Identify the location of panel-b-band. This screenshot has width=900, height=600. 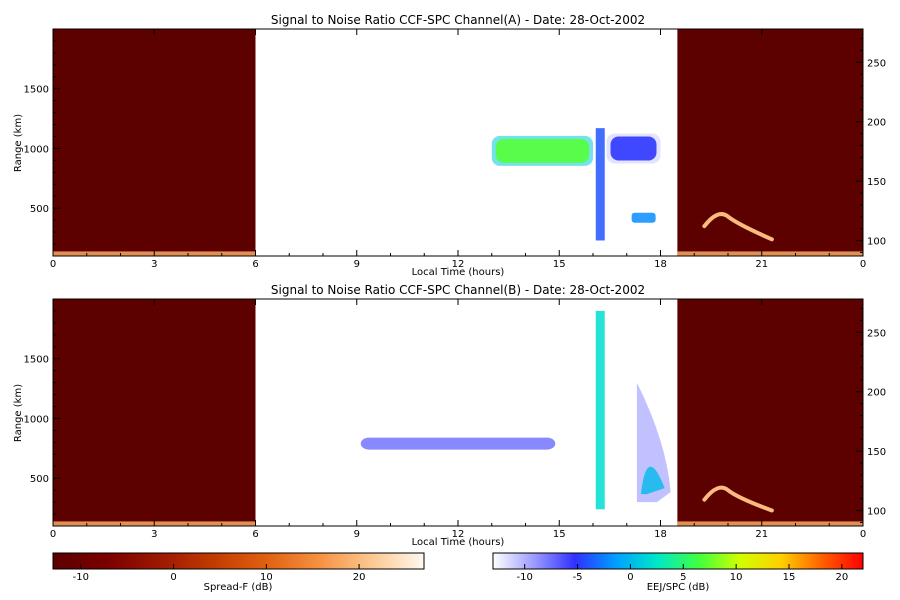
(458, 443).